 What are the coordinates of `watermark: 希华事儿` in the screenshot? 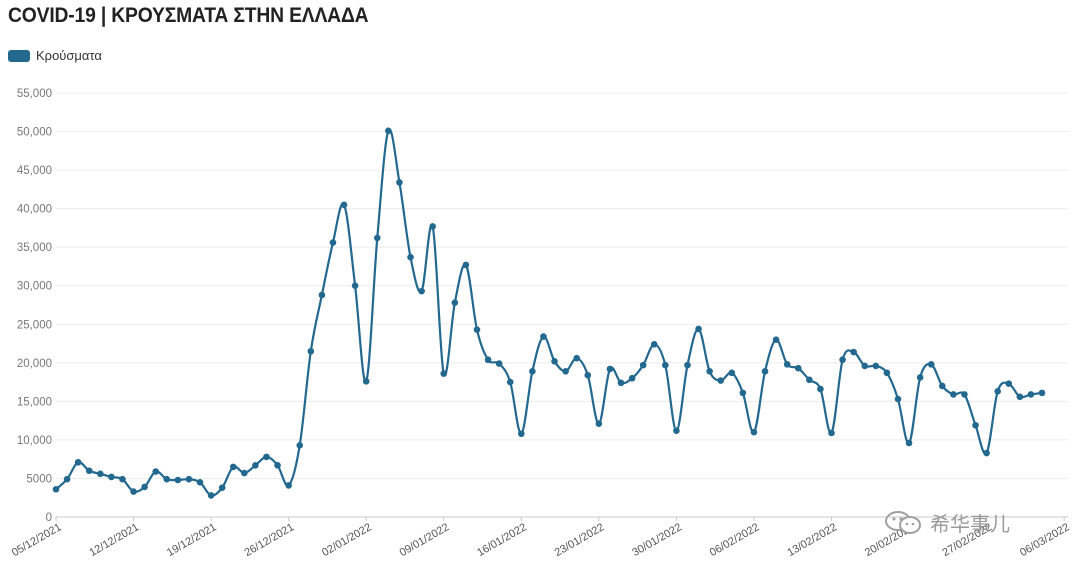 It's located at (947, 522).